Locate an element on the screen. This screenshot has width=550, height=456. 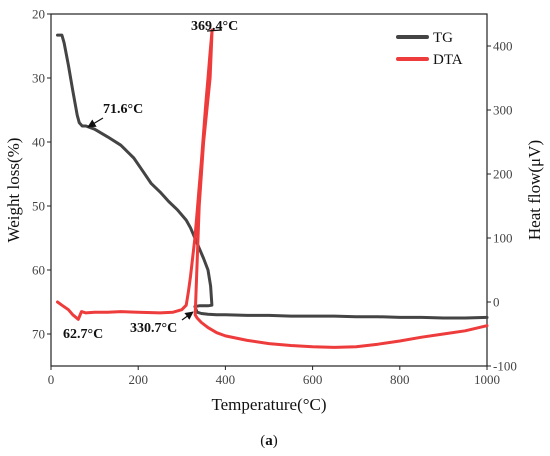
right-y-tick-label: -100 is located at coordinates (505, 366).